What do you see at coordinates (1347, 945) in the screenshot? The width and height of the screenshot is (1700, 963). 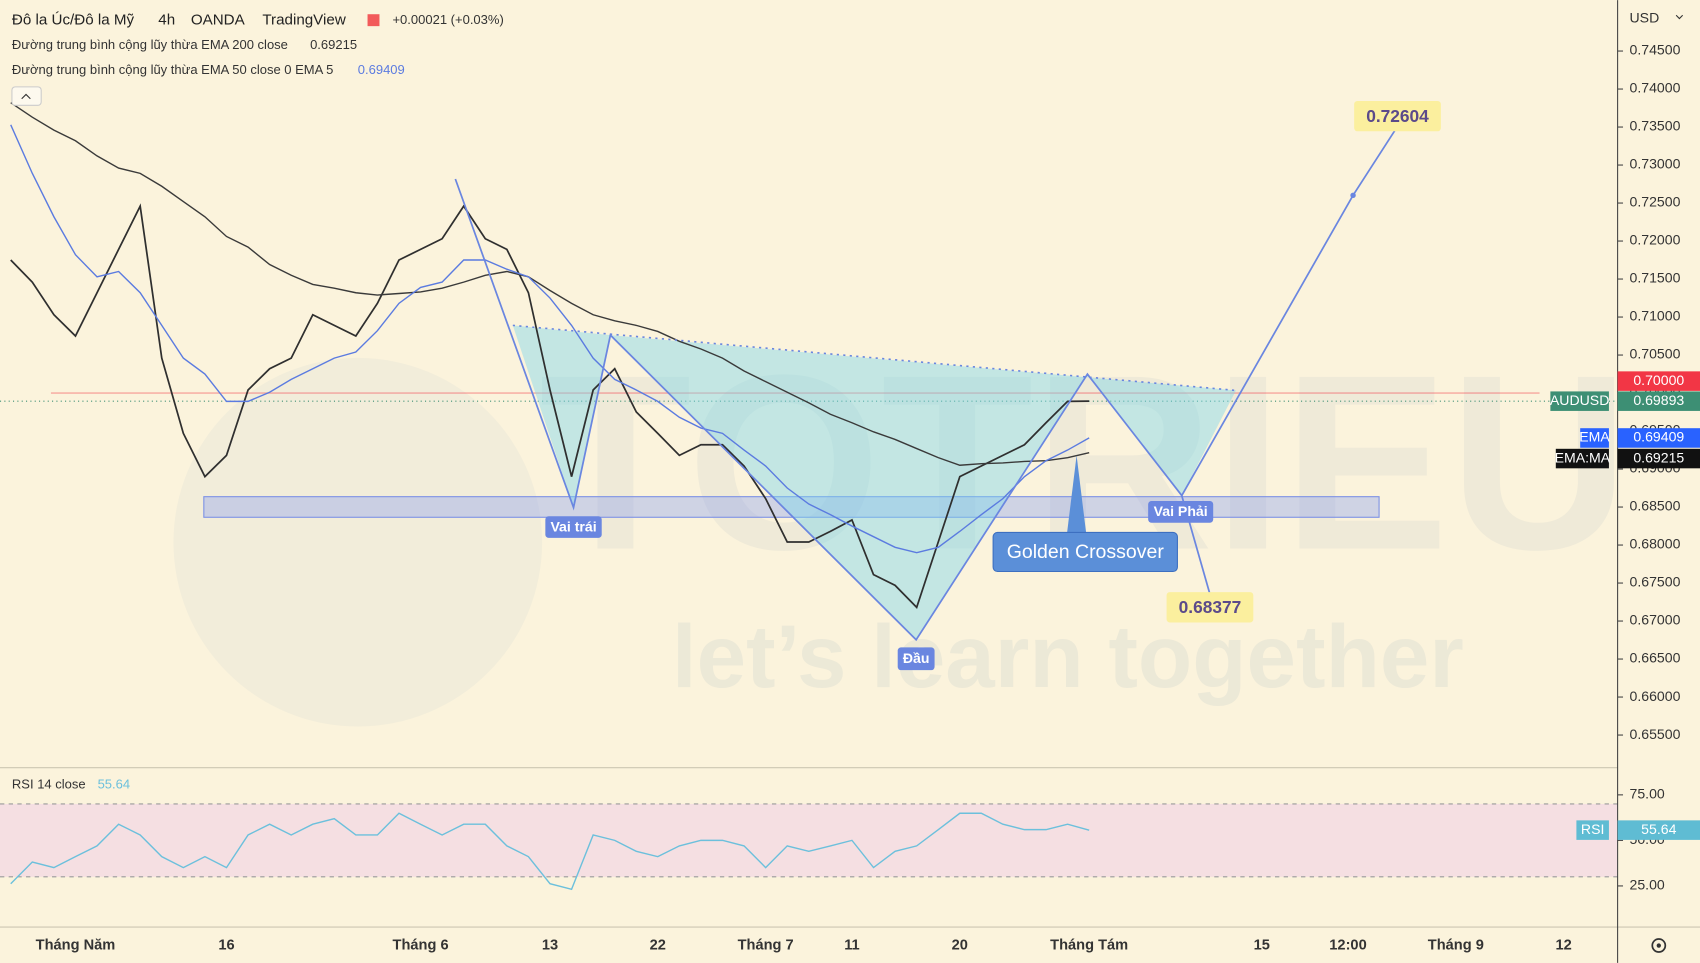 I see `x-tick-label: 12:00` at bounding box center [1347, 945].